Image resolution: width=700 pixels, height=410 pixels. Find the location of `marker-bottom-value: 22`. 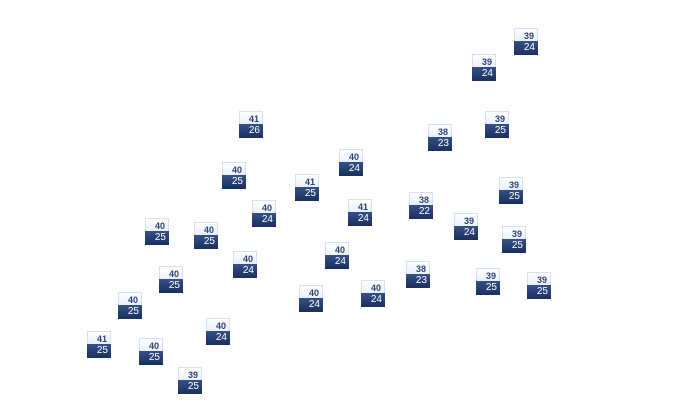

marker-bottom-value: 22 is located at coordinates (421, 212).